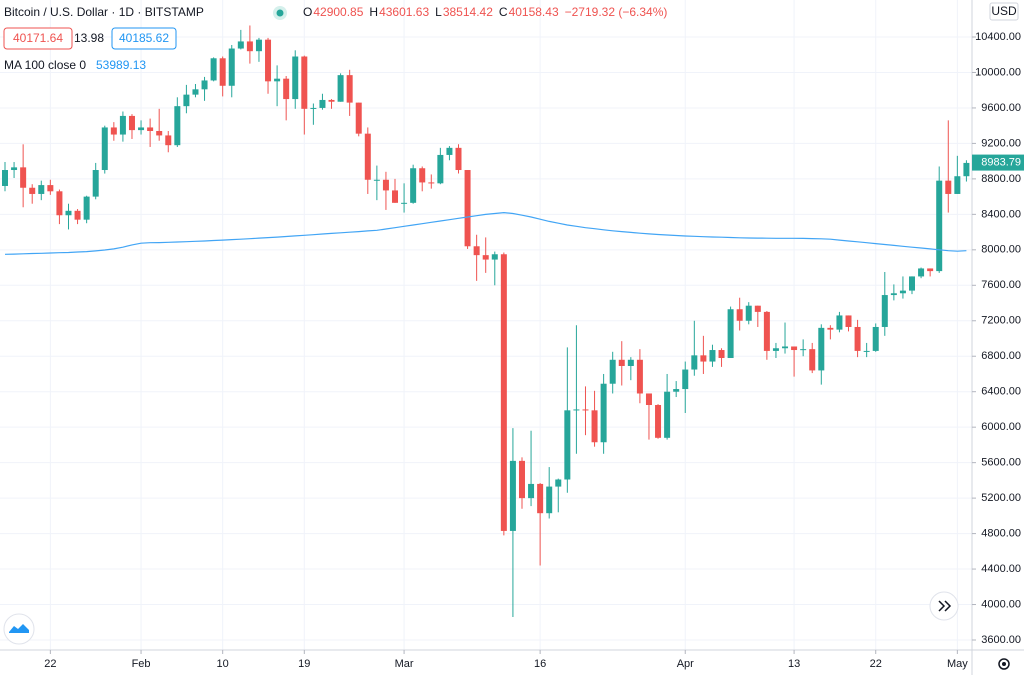  What do you see at coordinates (616, 12) in the screenshot?
I see `change: −2719.32 (−6.34%)` at bounding box center [616, 12].